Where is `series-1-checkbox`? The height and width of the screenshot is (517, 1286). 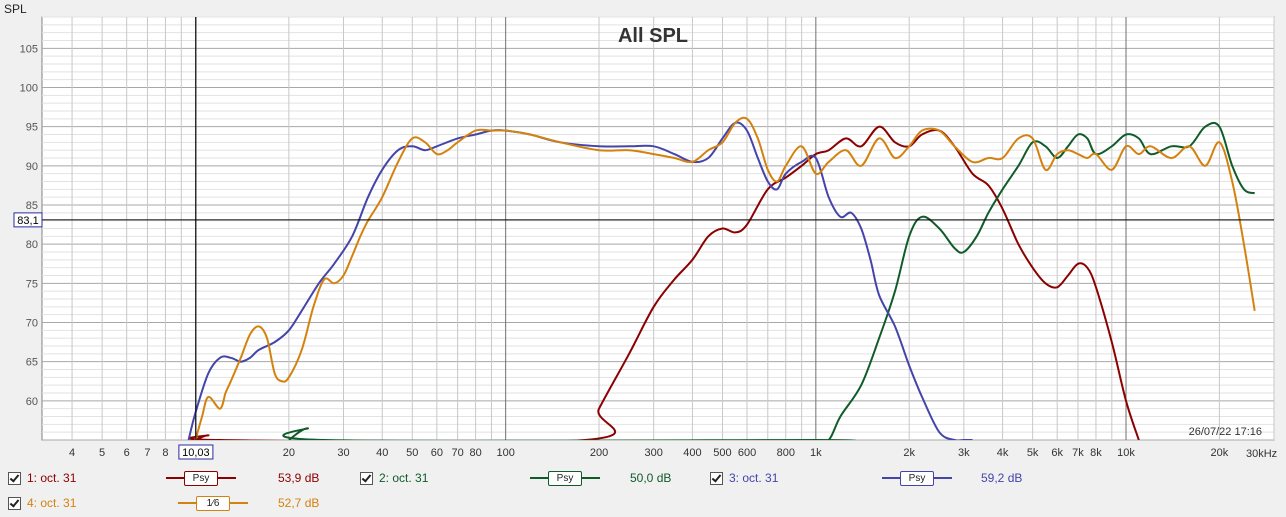 series-1-checkbox is located at coordinates (14, 478).